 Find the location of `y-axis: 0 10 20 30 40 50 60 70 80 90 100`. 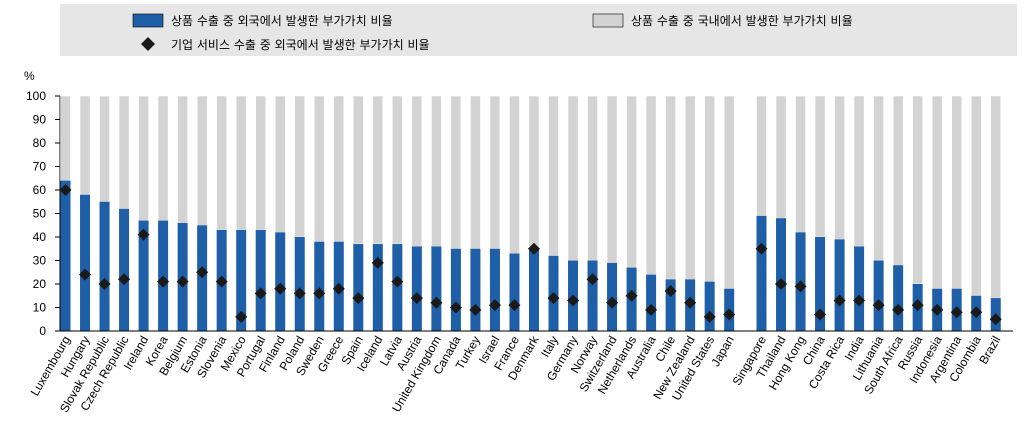

y-axis: 0 10 20 30 40 50 60 70 80 90 100 is located at coordinates (43, 213).